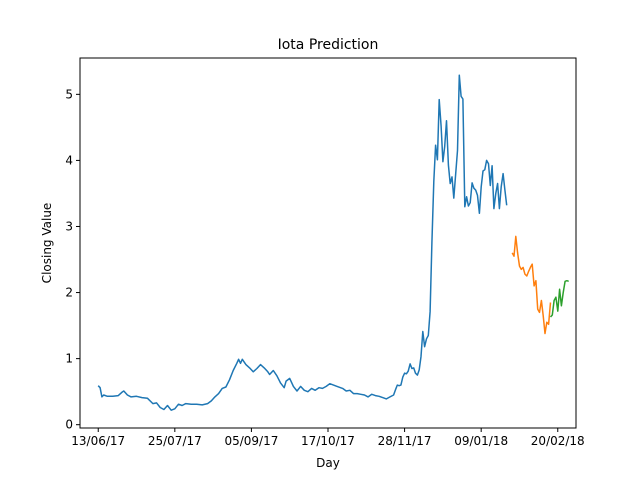 Image resolution: width=640 pixels, height=485 pixels. What do you see at coordinates (69, 94) in the screenshot?
I see `y-tick-label: 5` at bounding box center [69, 94].